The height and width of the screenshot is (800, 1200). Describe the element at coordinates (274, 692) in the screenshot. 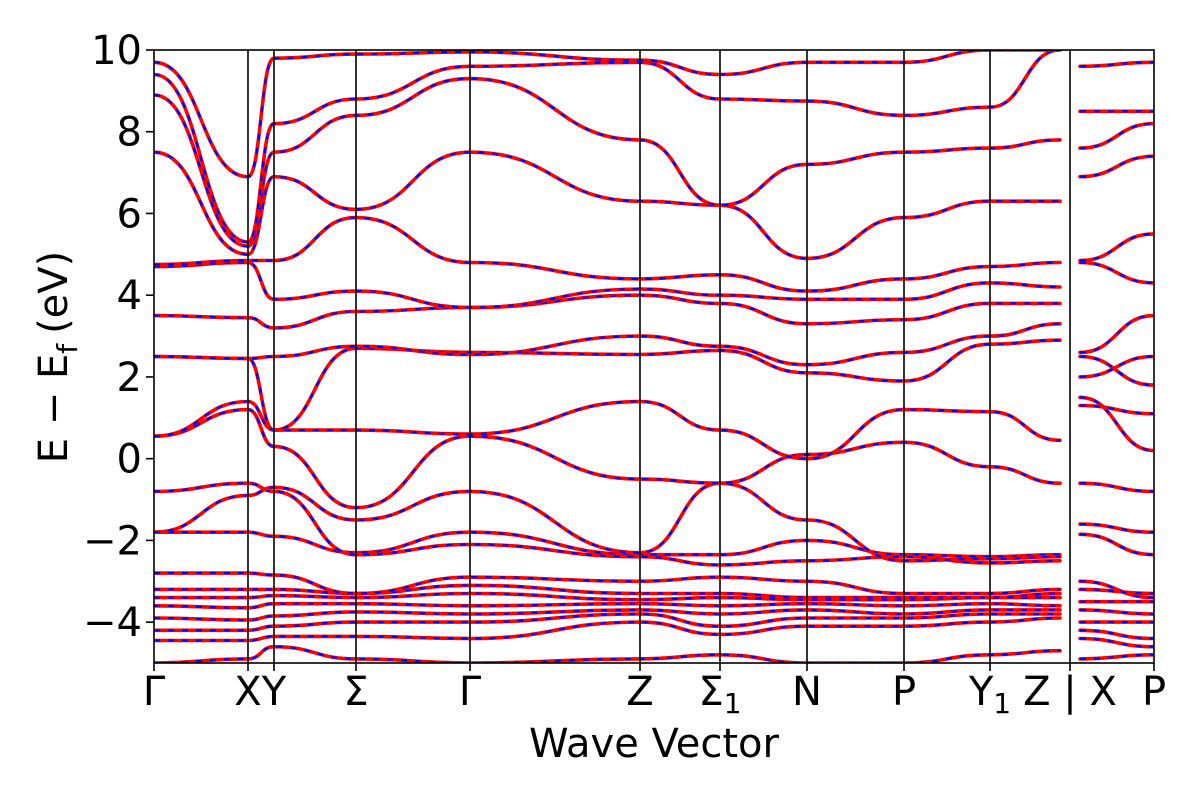

I see `x-tick-label: Y` at that location.